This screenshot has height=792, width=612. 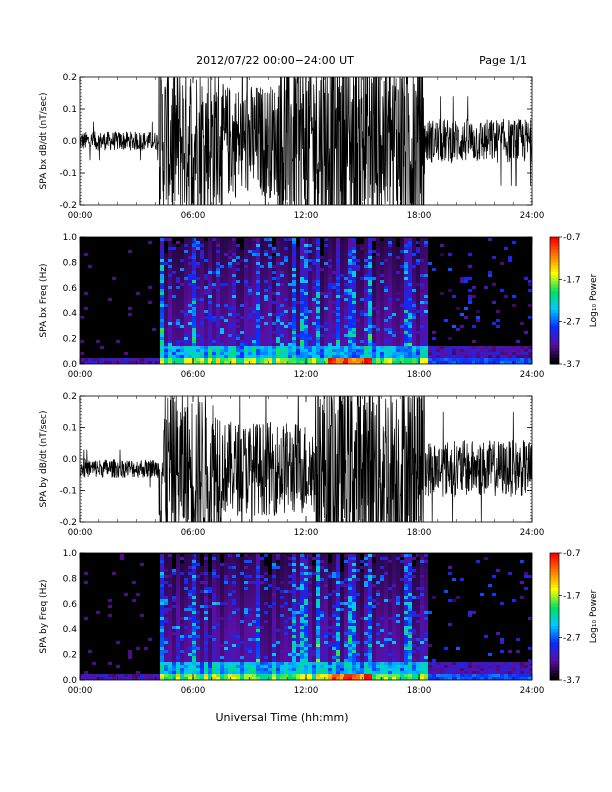 I want to click on y-axis-label: SPA bx Freq (Hz), so click(x=44, y=300).